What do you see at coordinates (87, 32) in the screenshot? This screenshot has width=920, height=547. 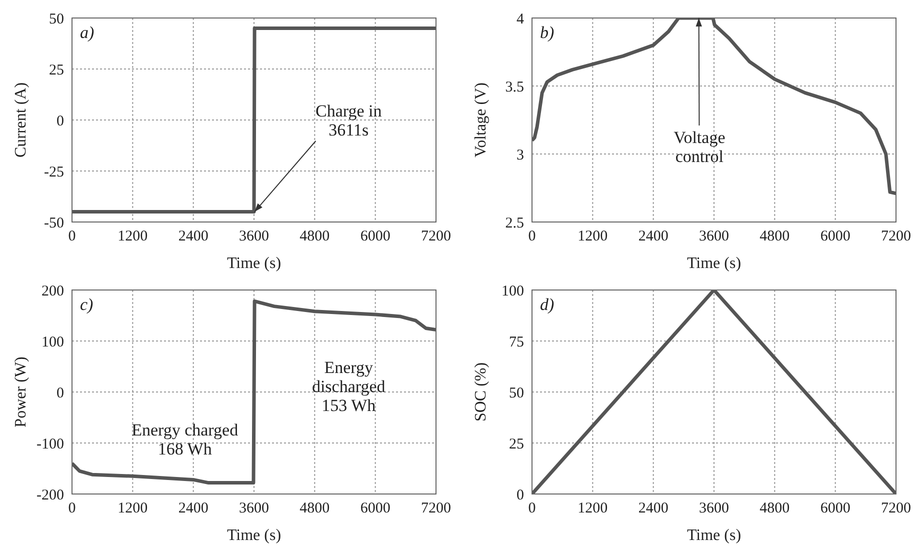 I see `chart-title: a)` at bounding box center [87, 32].